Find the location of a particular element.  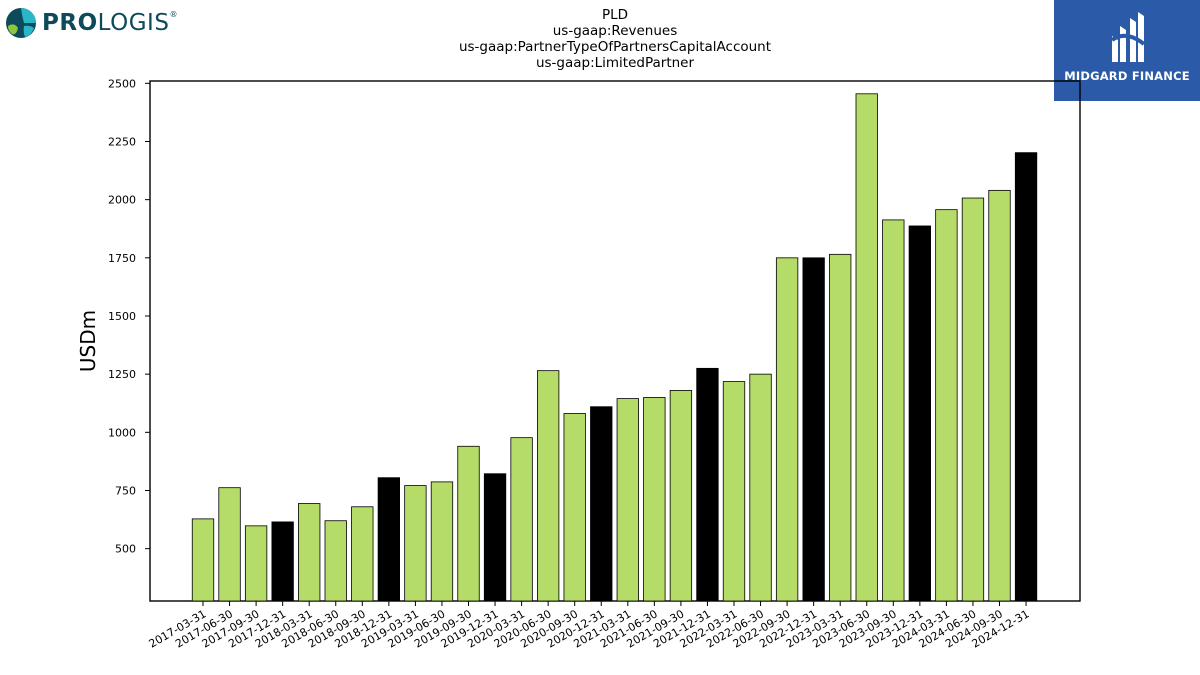

prologis-wordmark: PROLOGIS® is located at coordinates (110, 23).